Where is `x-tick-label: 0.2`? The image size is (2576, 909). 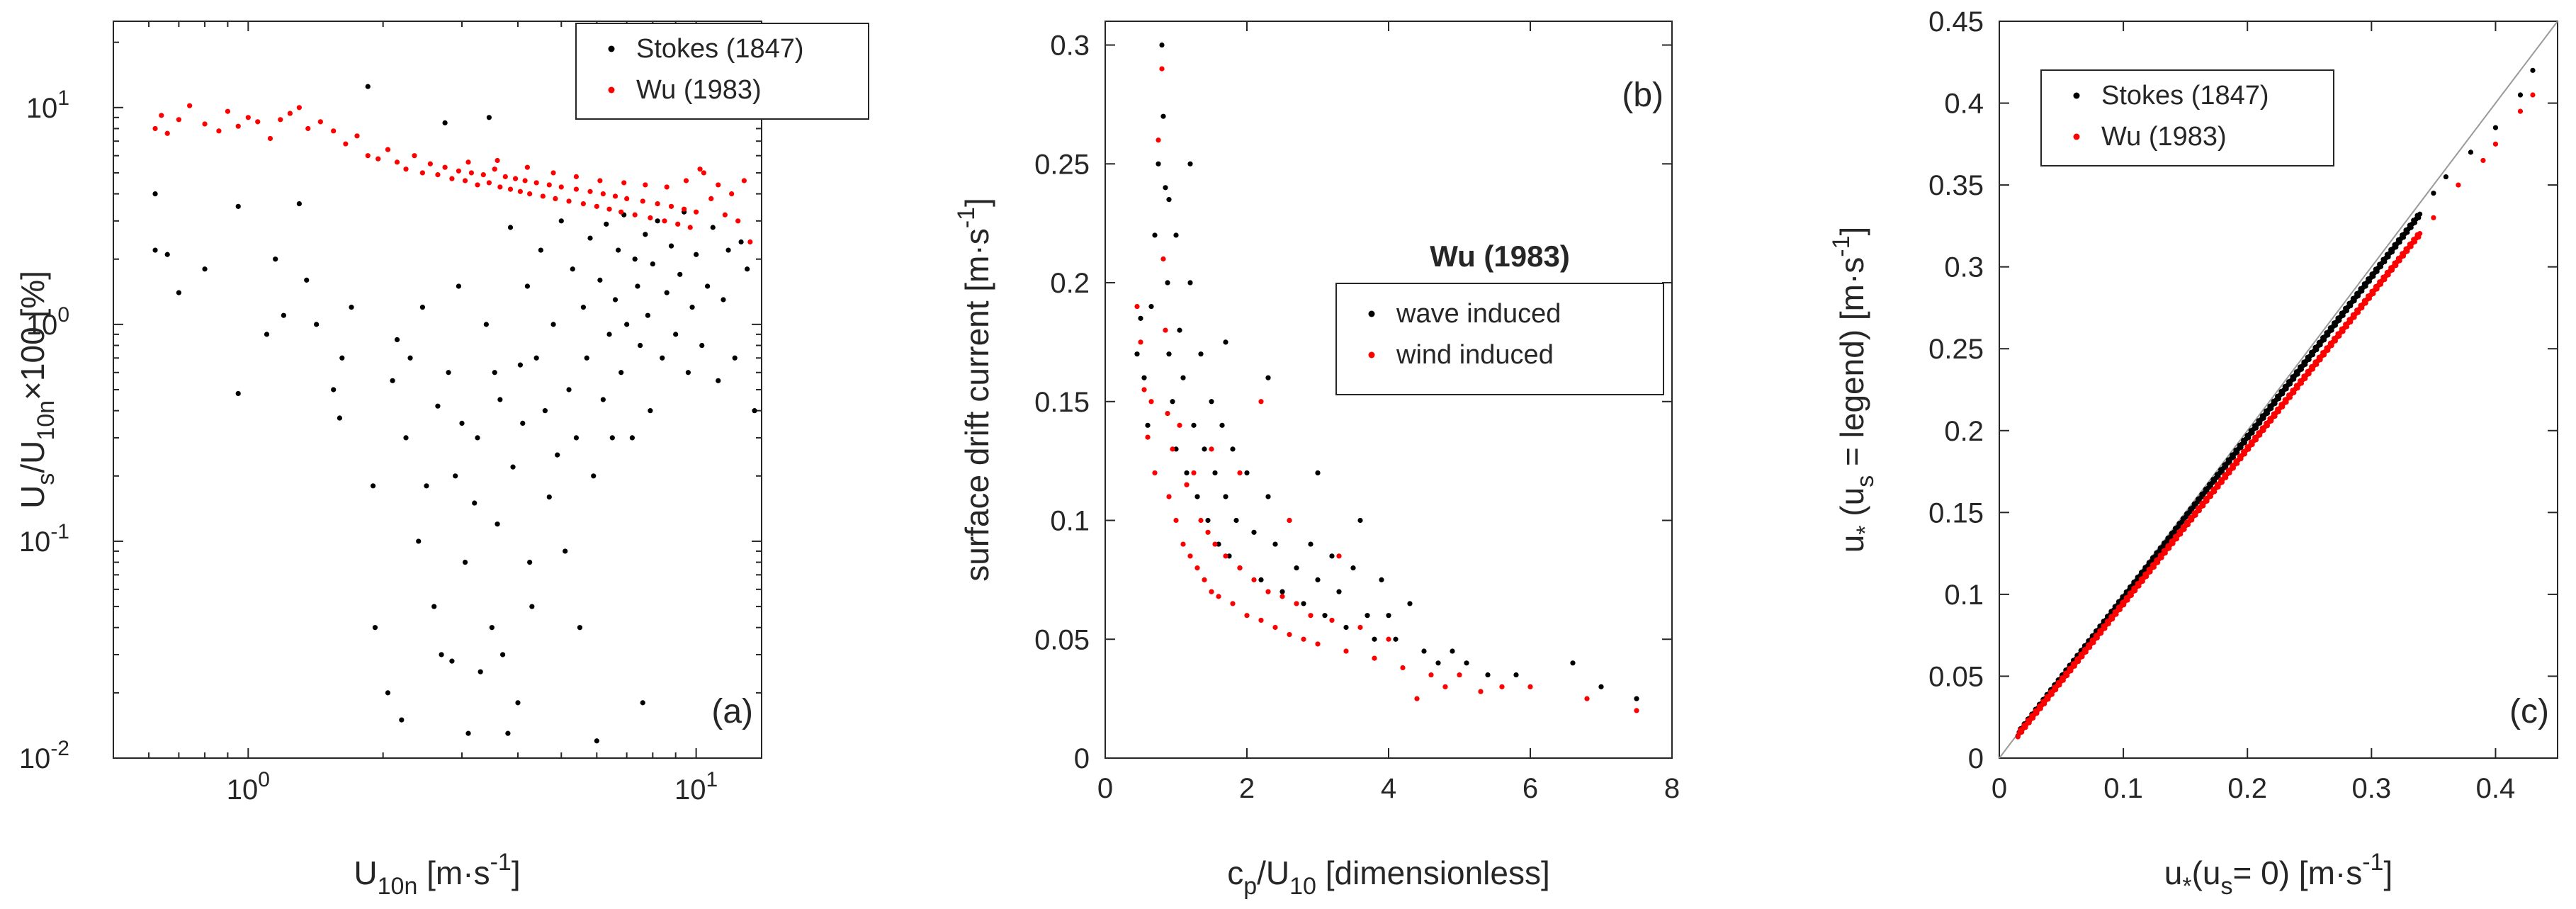 x-tick-label: 0.2 is located at coordinates (2247, 789).